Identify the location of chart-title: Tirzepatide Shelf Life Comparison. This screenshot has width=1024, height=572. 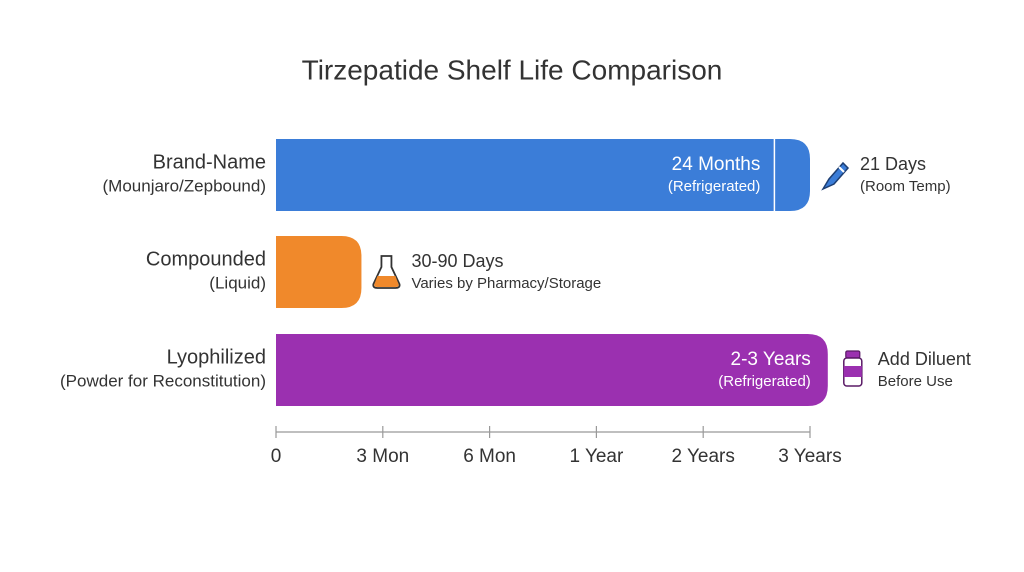
(512, 69).